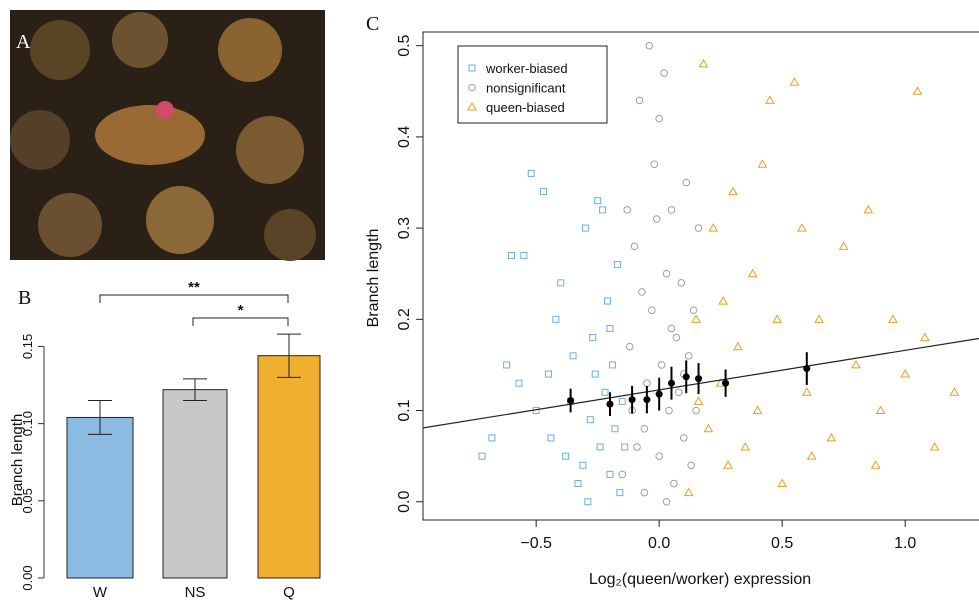 This screenshot has height=609, width=979. What do you see at coordinates (404, 228) in the screenshot?
I see `y-tick-label: 0.3` at bounding box center [404, 228].